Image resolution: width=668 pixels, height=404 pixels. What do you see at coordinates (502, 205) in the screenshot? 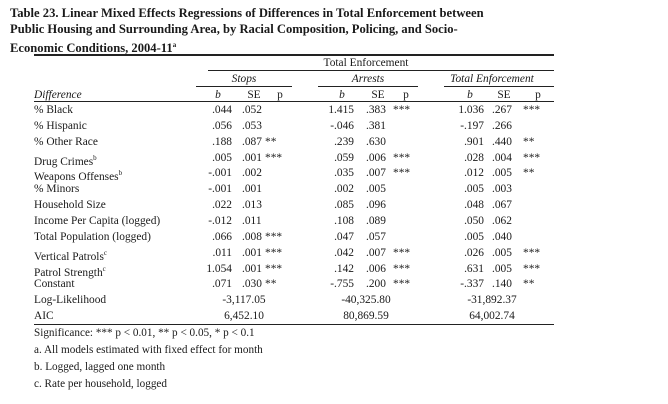
I see `cell-se: .067` at bounding box center [502, 205].